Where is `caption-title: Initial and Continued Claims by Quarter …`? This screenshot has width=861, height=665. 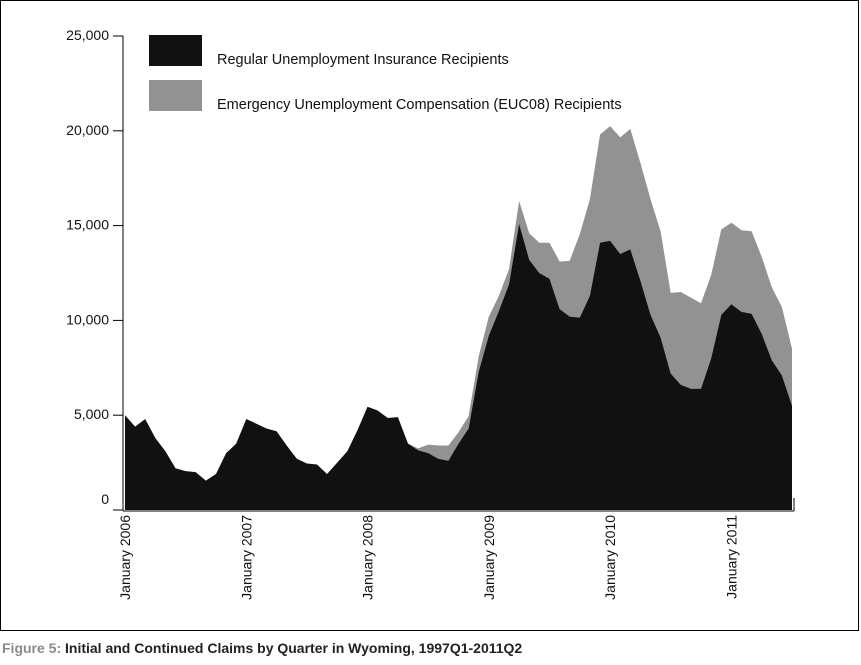 caption-title: Initial and Continued Claims by Quarter … is located at coordinates (294, 648).